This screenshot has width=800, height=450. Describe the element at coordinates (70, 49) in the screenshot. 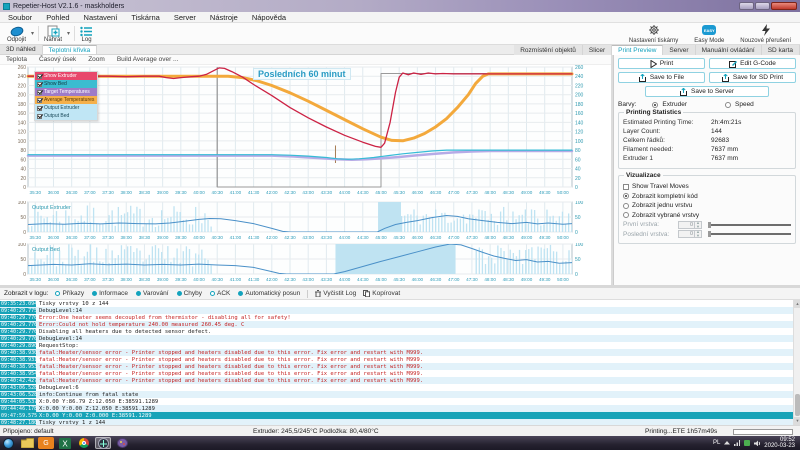

I see `tab-Teplotní křivka: Teplotní křivka` at that location.